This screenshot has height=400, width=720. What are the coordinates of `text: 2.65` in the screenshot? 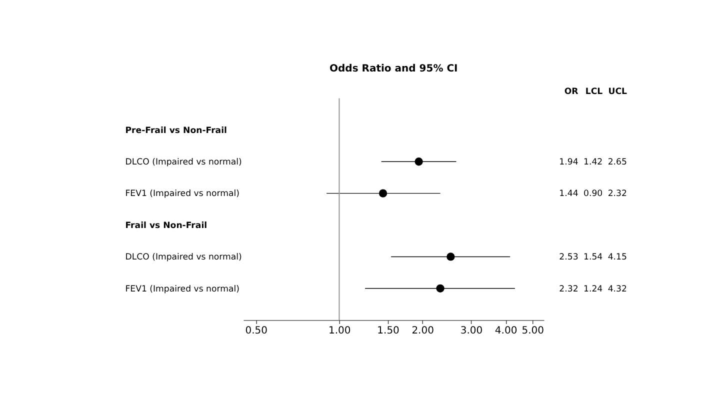 It's located at (617, 162).